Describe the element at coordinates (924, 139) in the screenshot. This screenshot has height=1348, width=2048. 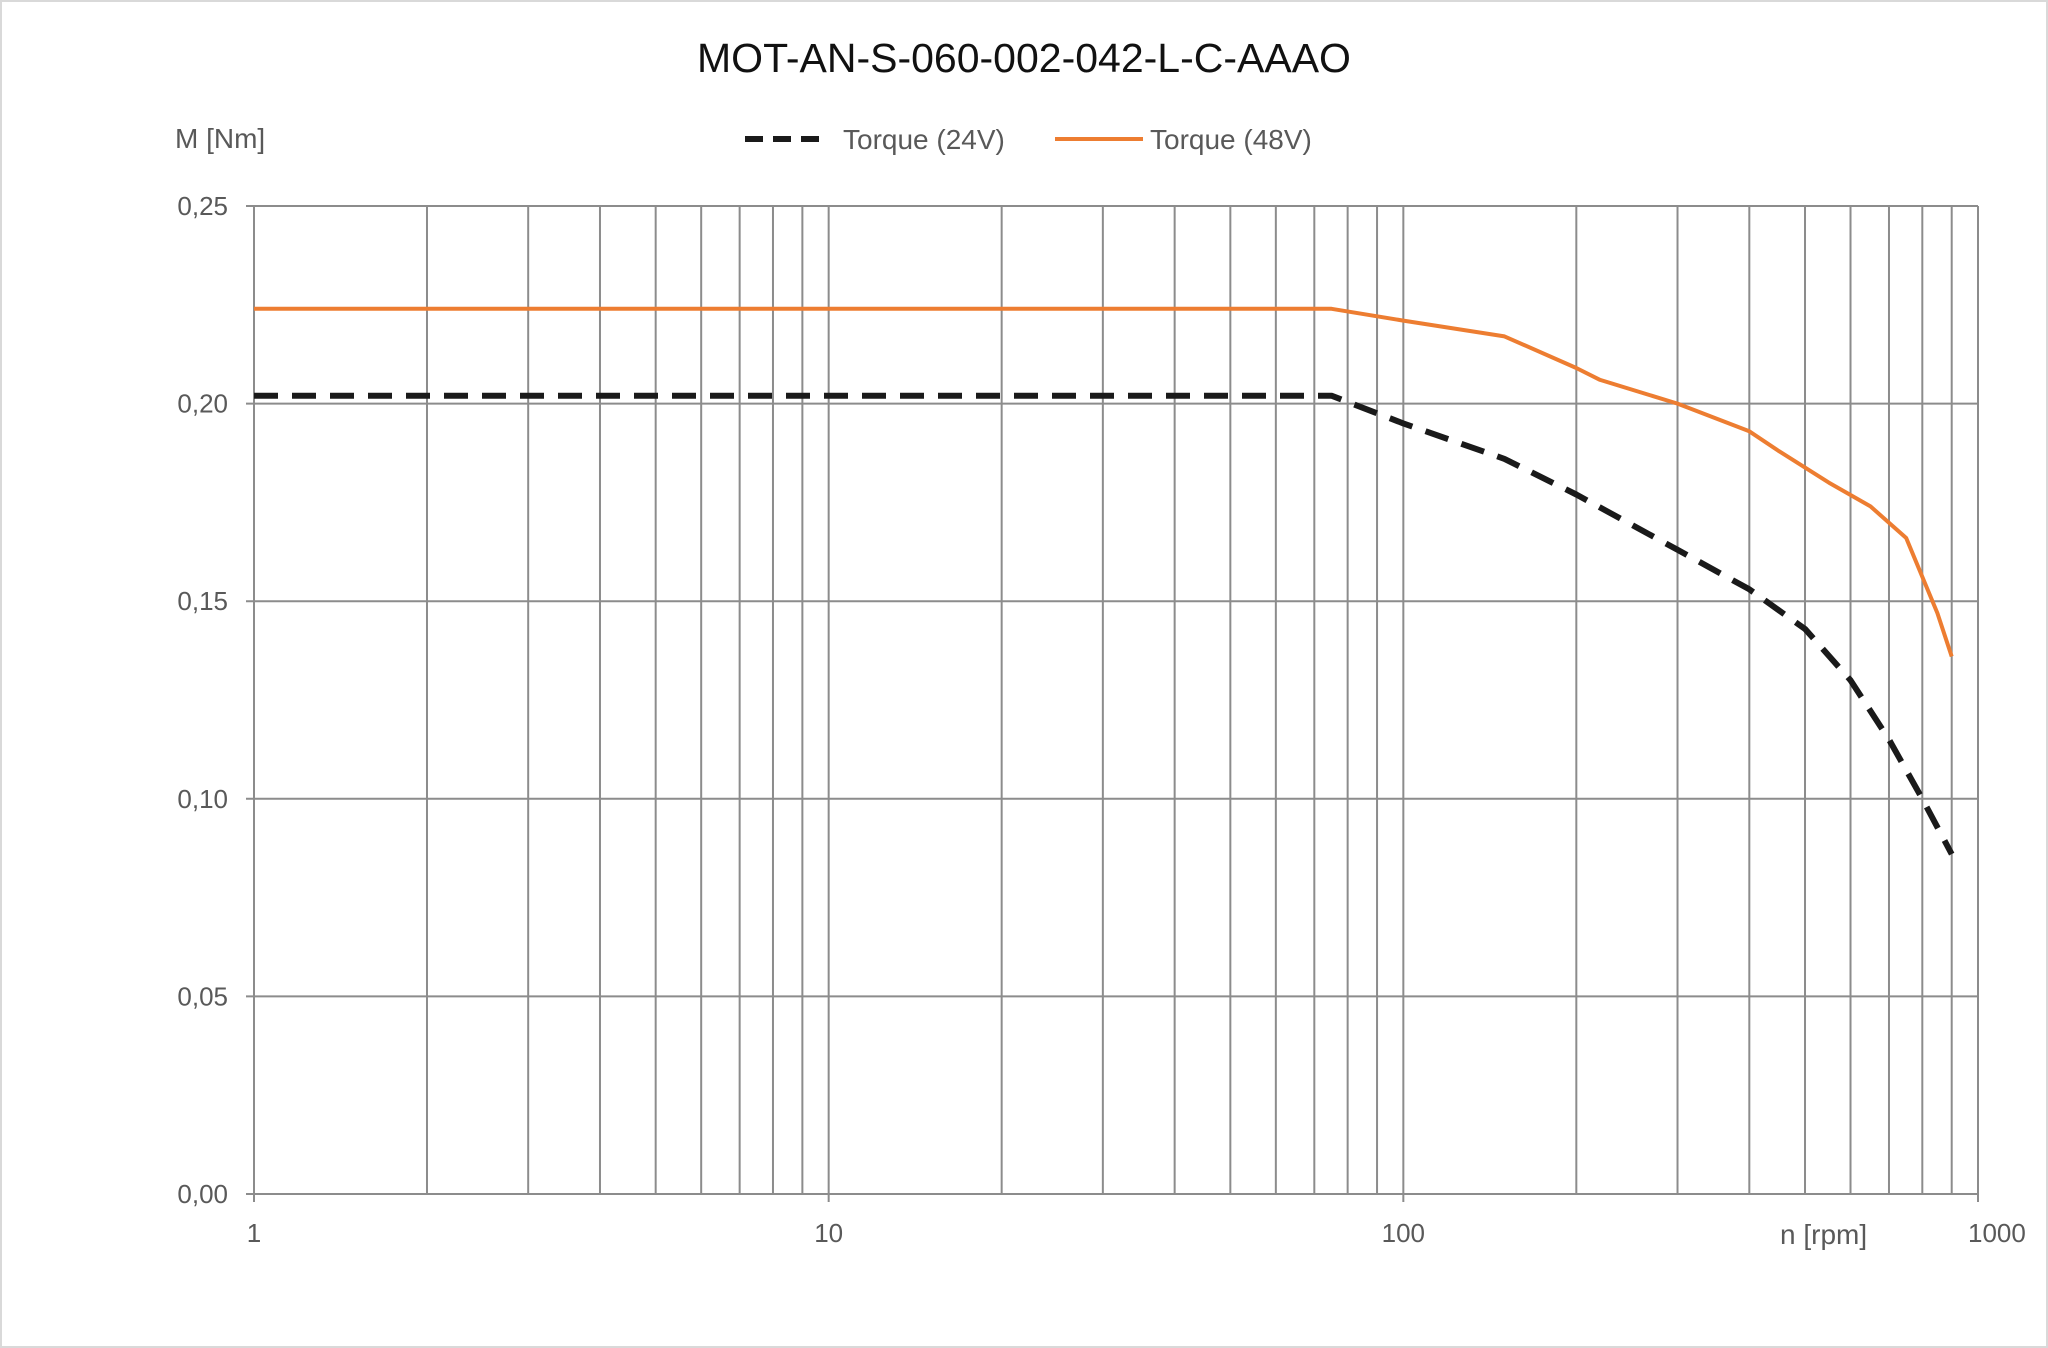
I see `legend-label-torque-24v: Torque (24V)` at that location.